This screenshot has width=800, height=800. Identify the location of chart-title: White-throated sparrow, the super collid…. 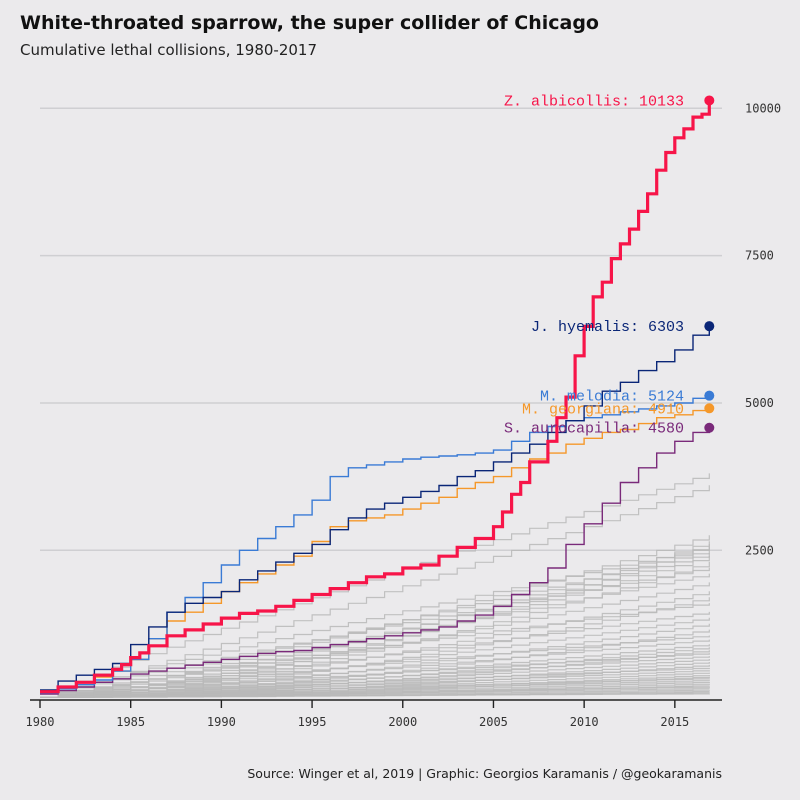
(309, 23).